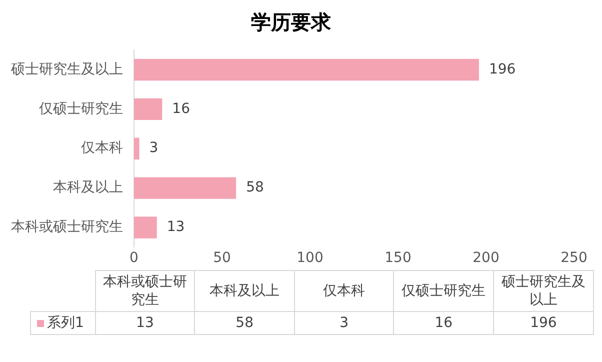 The image size is (602, 362). Describe the element at coordinates (486, 258) in the screenshot. I see `x-tick-label: 200` at that location.